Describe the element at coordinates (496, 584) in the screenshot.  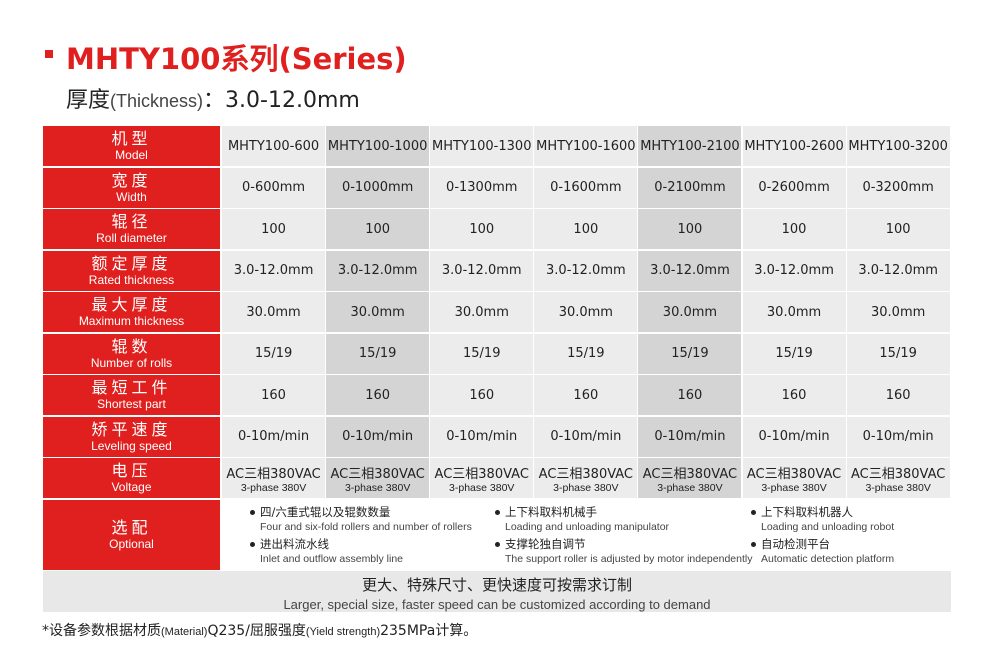
I see `footer-zh: 更大、特殊尺寸、更快速度可按需求订制` at that location.